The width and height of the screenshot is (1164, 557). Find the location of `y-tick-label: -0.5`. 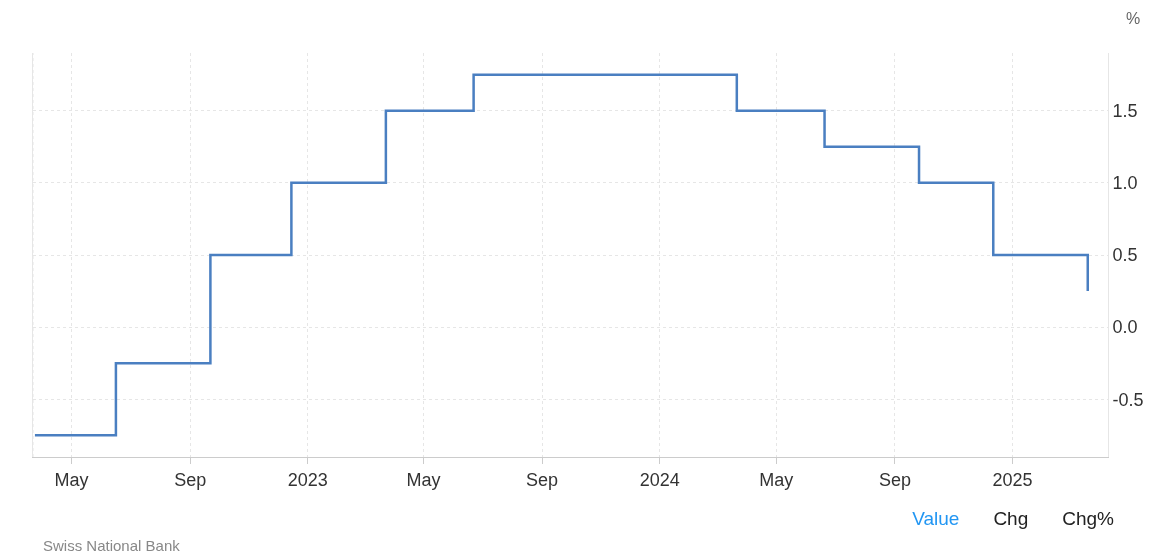

y-tick-label: -0.5 is located at coordinates (1128, 399).